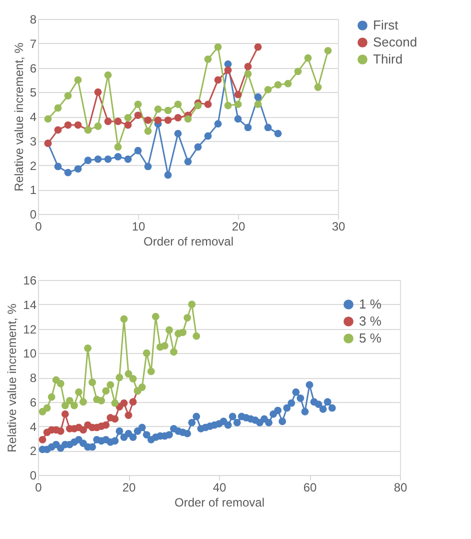  Describe the element at coordinates (386, 25) in the screenshot. I see `legend-label: First` at that location.